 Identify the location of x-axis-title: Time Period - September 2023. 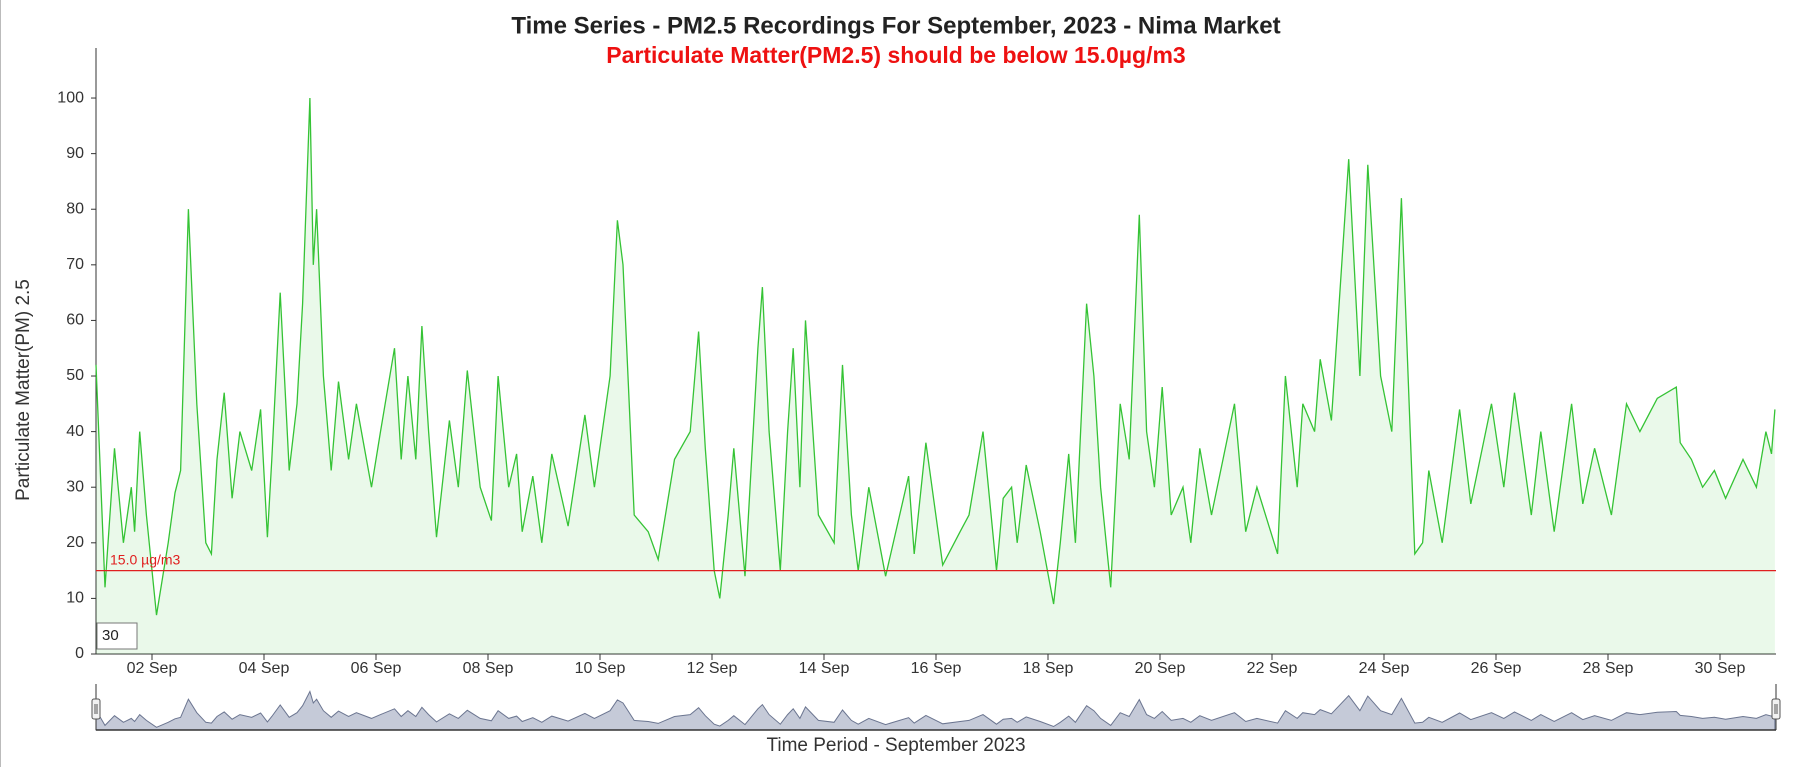
(895, 745).